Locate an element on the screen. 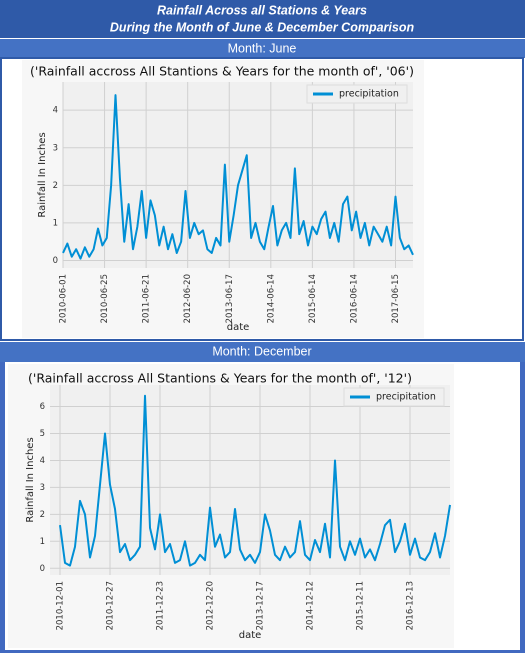 This screenshot has height=653, width=525. x-tick-label: 2013-12-17 is located at coordinates (261, 605).